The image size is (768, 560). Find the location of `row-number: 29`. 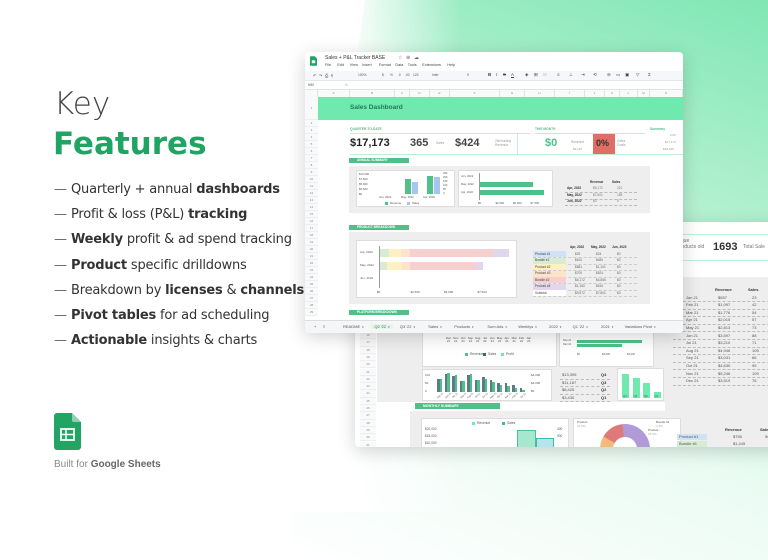

row-number: 29 is located at coordinates (311, 312).